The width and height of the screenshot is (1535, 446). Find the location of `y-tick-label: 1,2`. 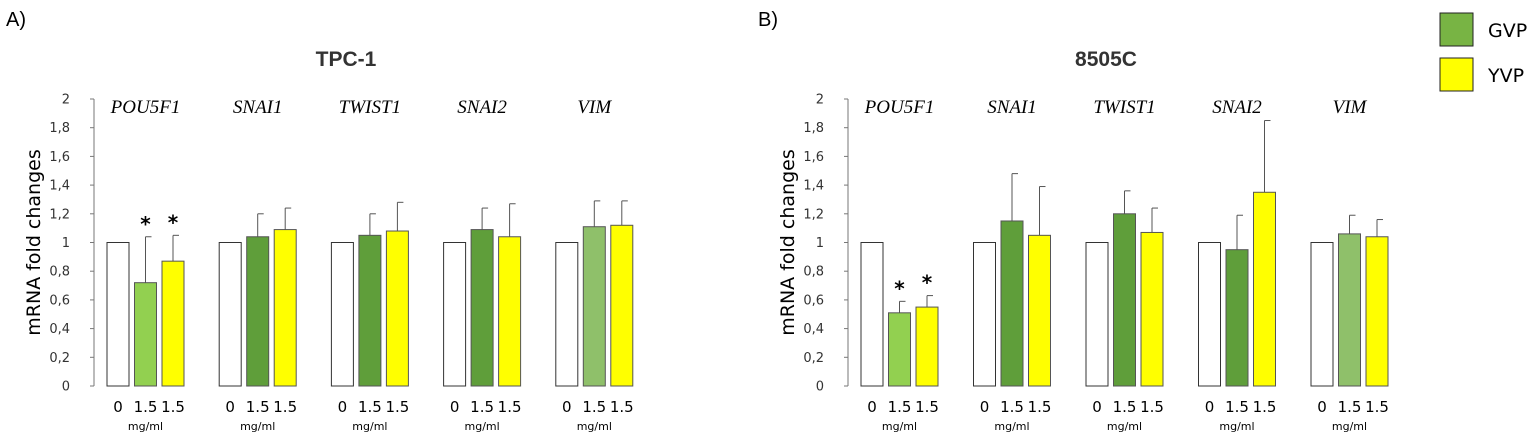

y-tick-label: 1,2 is located at coordinates (813, 214).